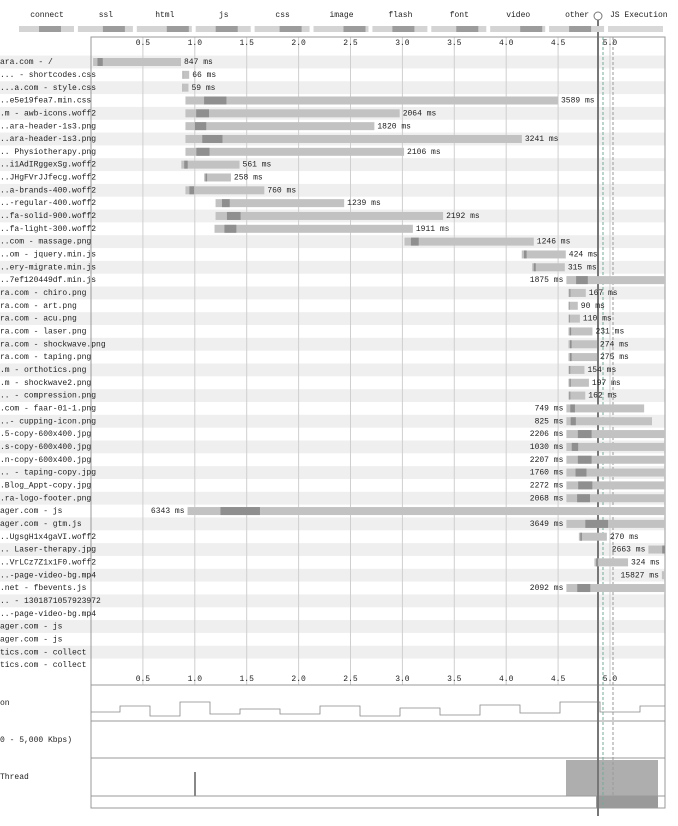  I want to click on request-name: .. - compression.png, so click(48, 396).